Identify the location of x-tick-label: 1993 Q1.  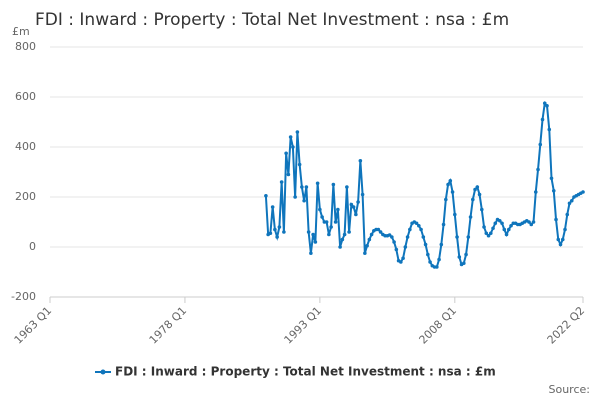
(303, 325).